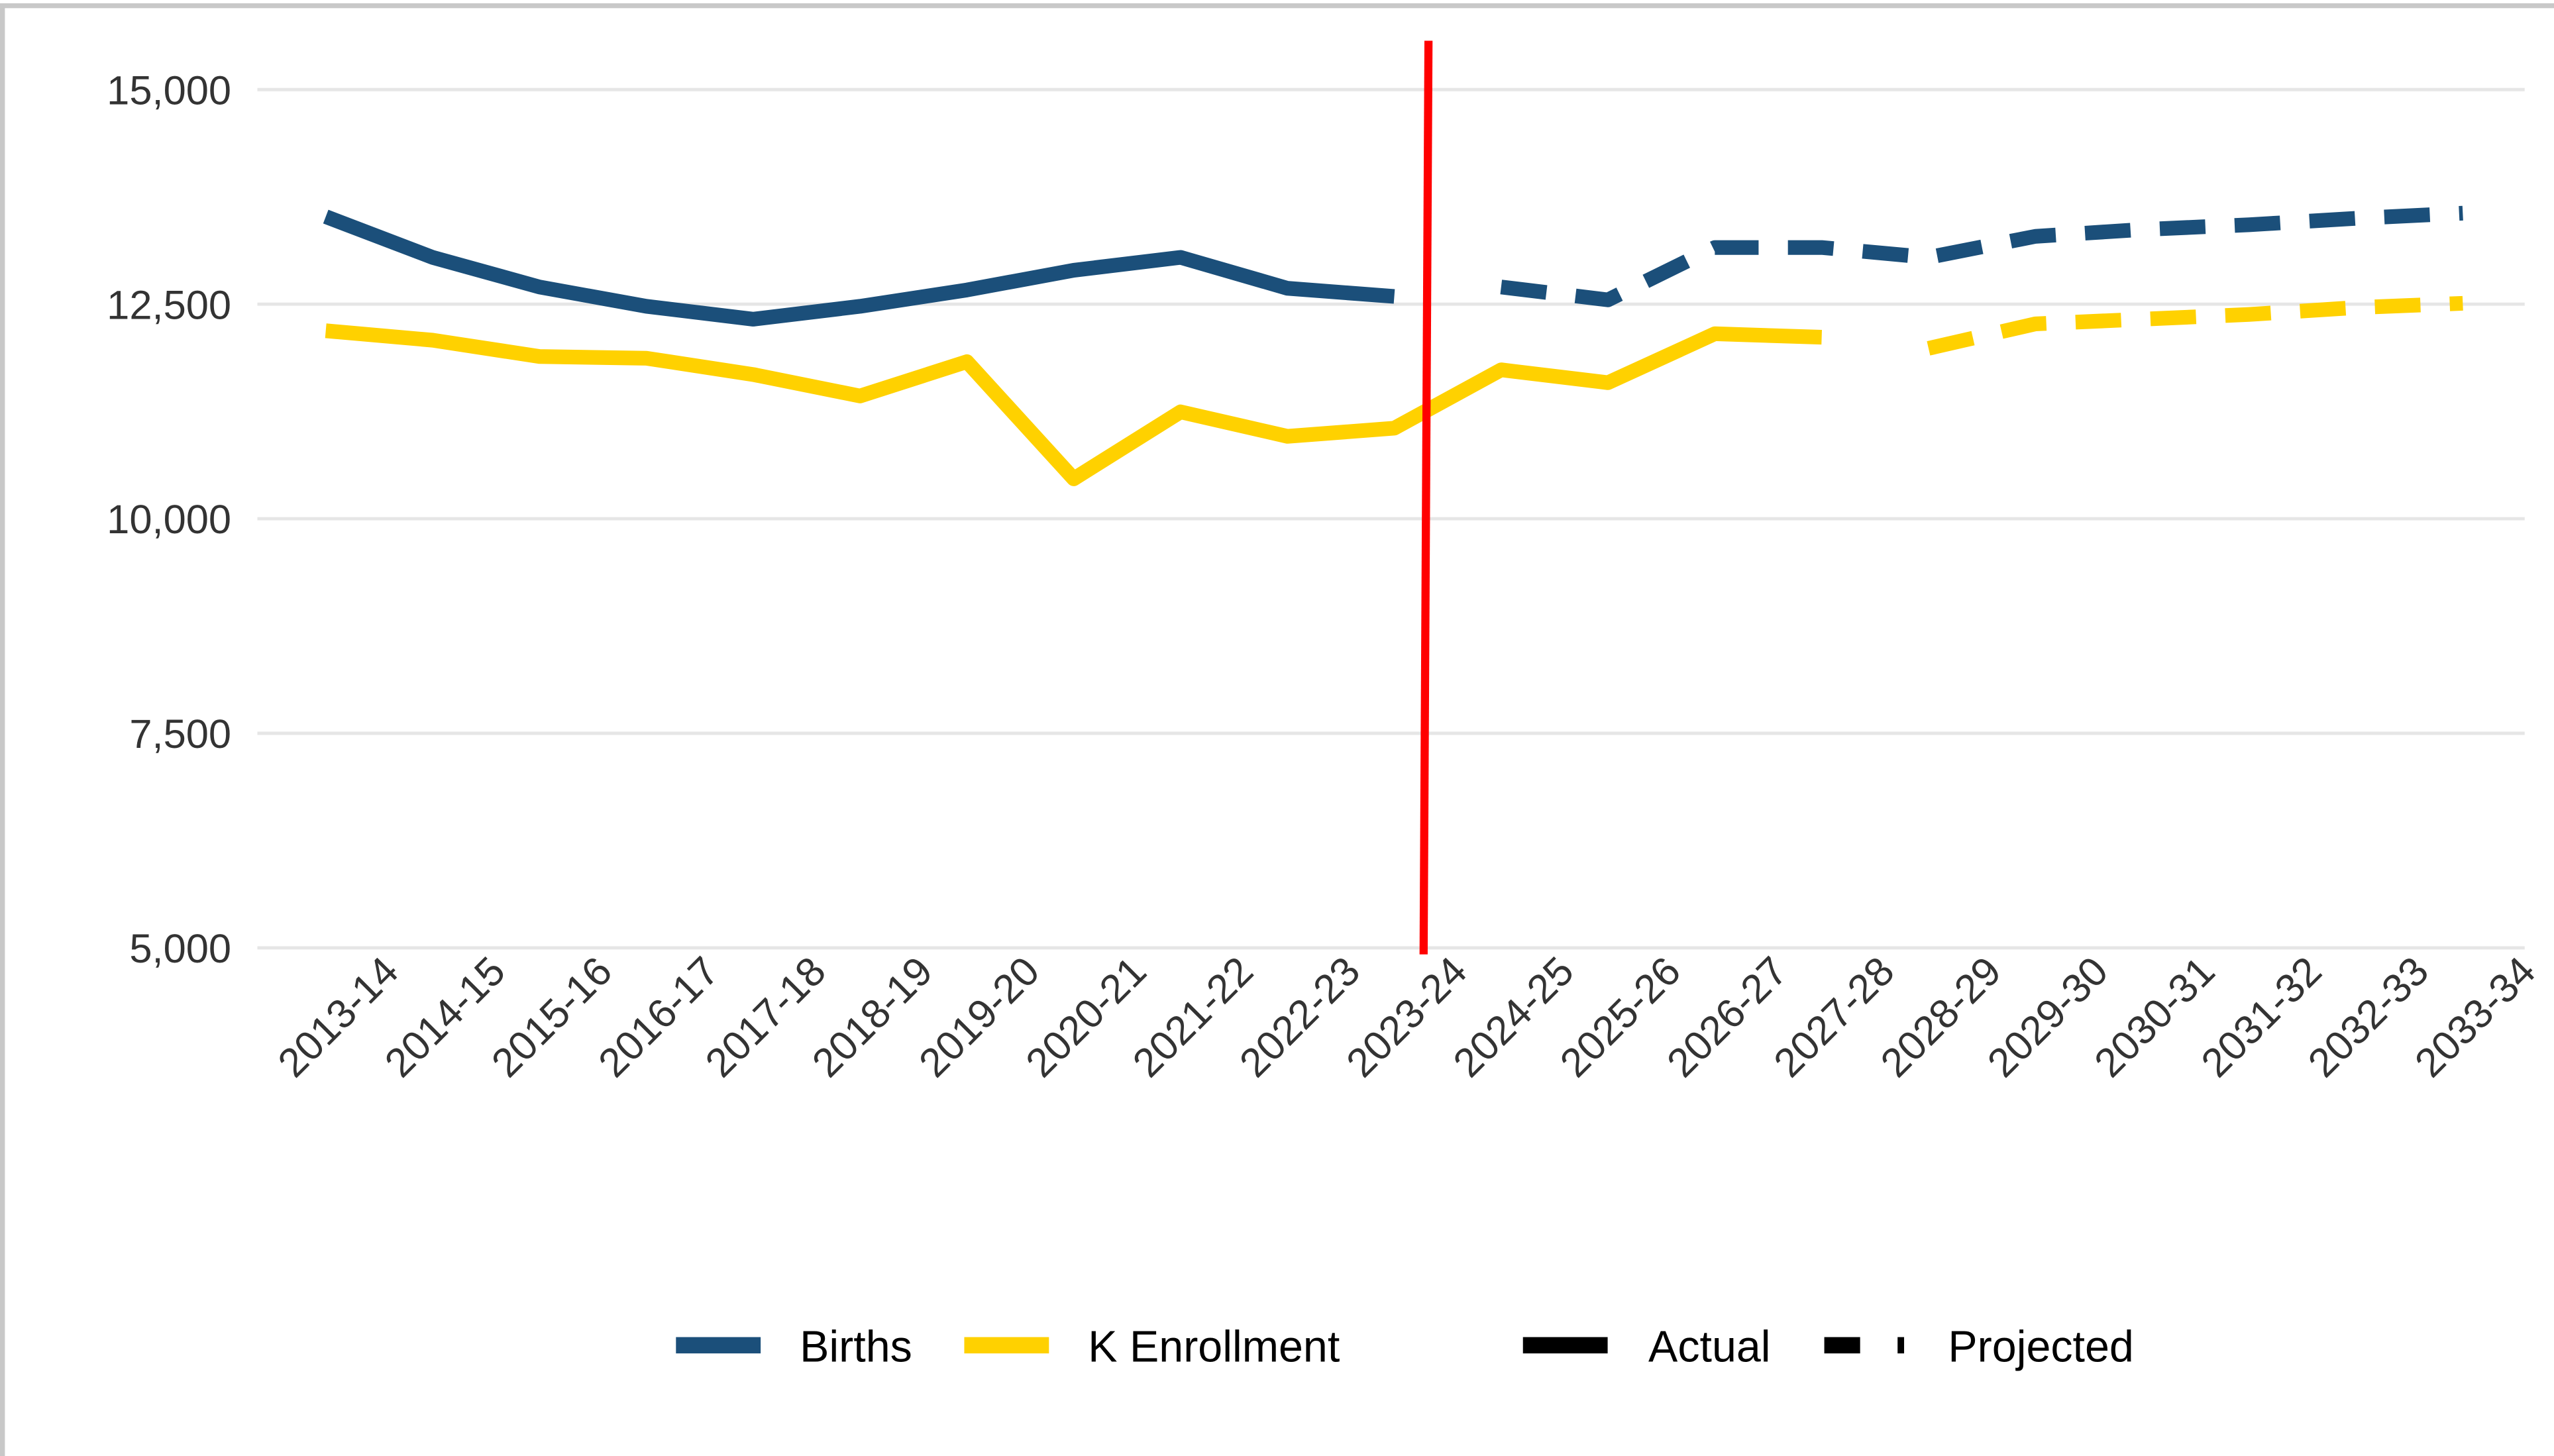 The width and height of the screenshot is (2554, 1456). I want to click on y-tick-label: 15,000, so click(169, 90).